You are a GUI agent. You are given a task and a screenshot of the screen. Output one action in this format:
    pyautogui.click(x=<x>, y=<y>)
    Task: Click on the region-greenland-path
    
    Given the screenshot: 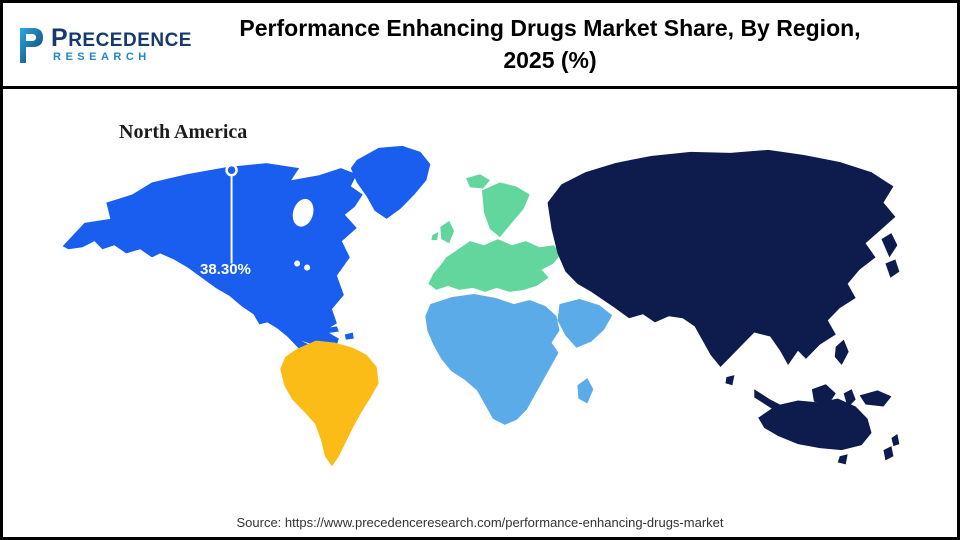 What is the action you would take?
    pyautogui.click(x=390, y=182)
    